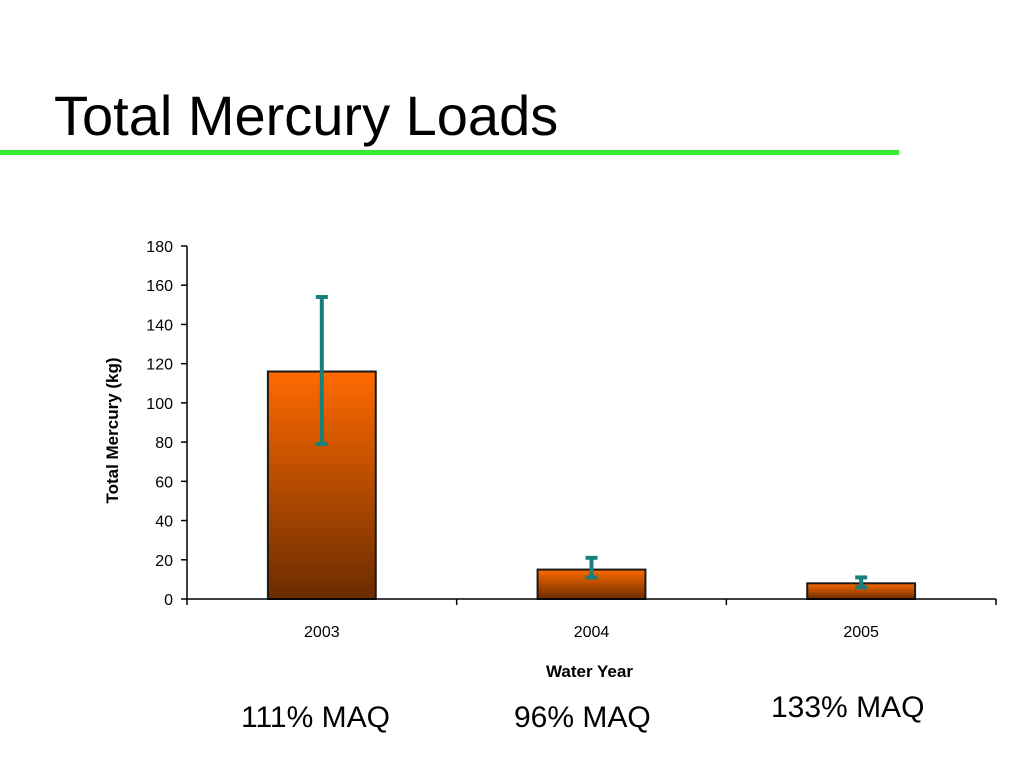 The width and height of the screenshot is (1024, 768). I want to click on maq-annotation-2003: 111% MAQ, so click(315, 717).